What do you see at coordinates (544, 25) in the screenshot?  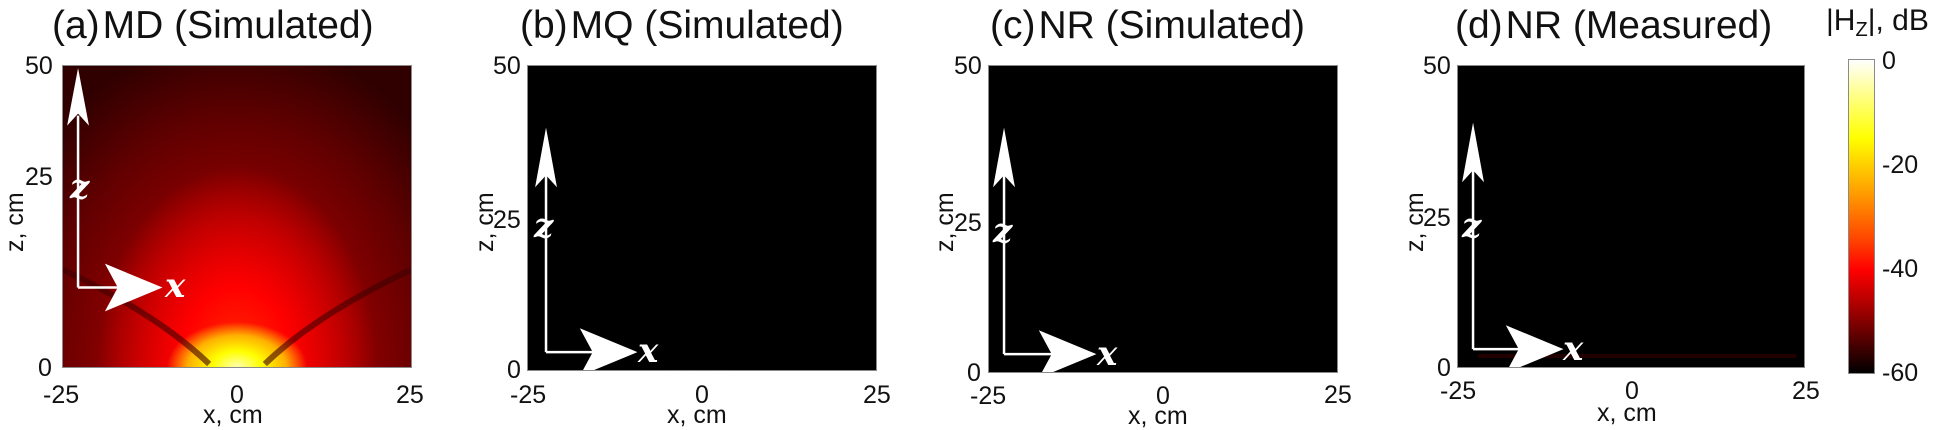 I see `panel-b-tag: (b)` at bounding box center [544, 25].